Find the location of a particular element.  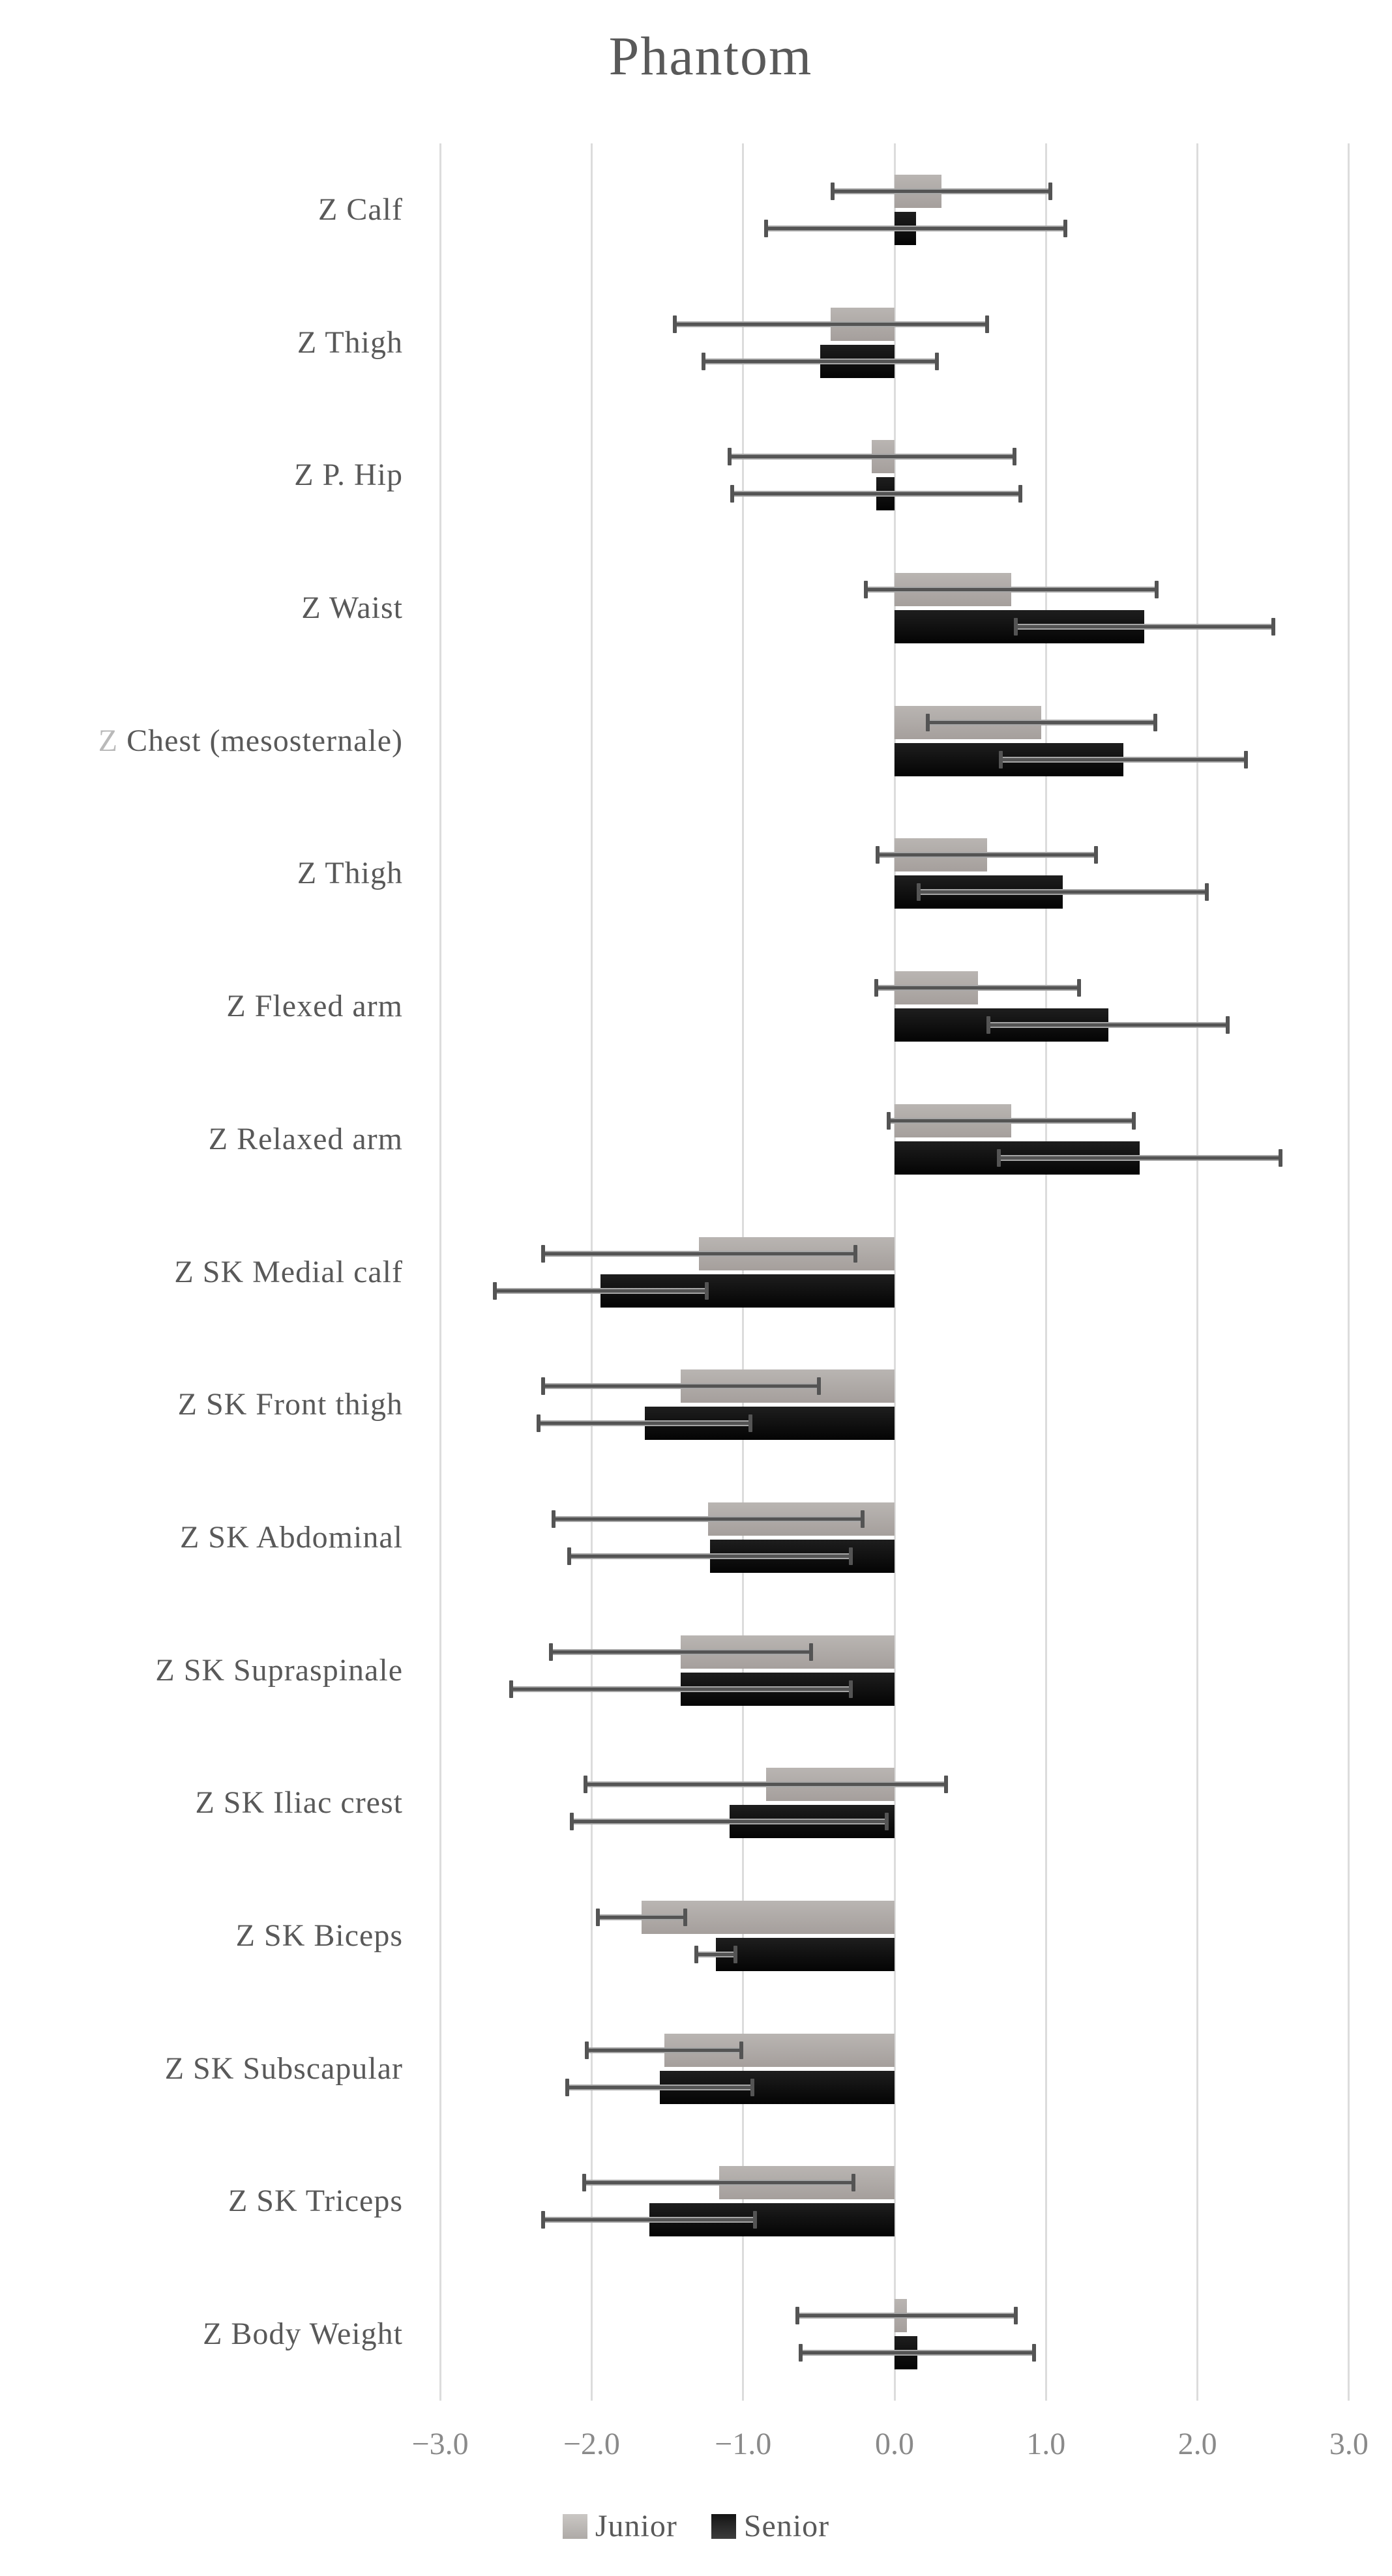

category-label: Z SK Subscapular is located at coordinates (283, 2068).